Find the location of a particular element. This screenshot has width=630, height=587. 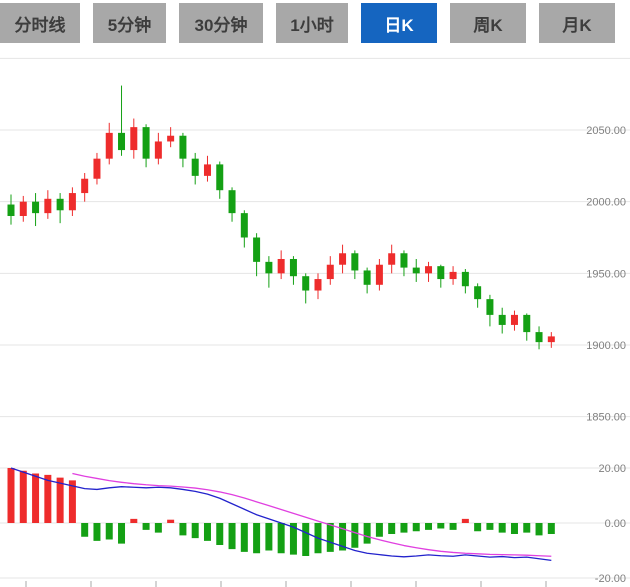

tab-monthly-k: 月K is located at coordinates (577, 23).